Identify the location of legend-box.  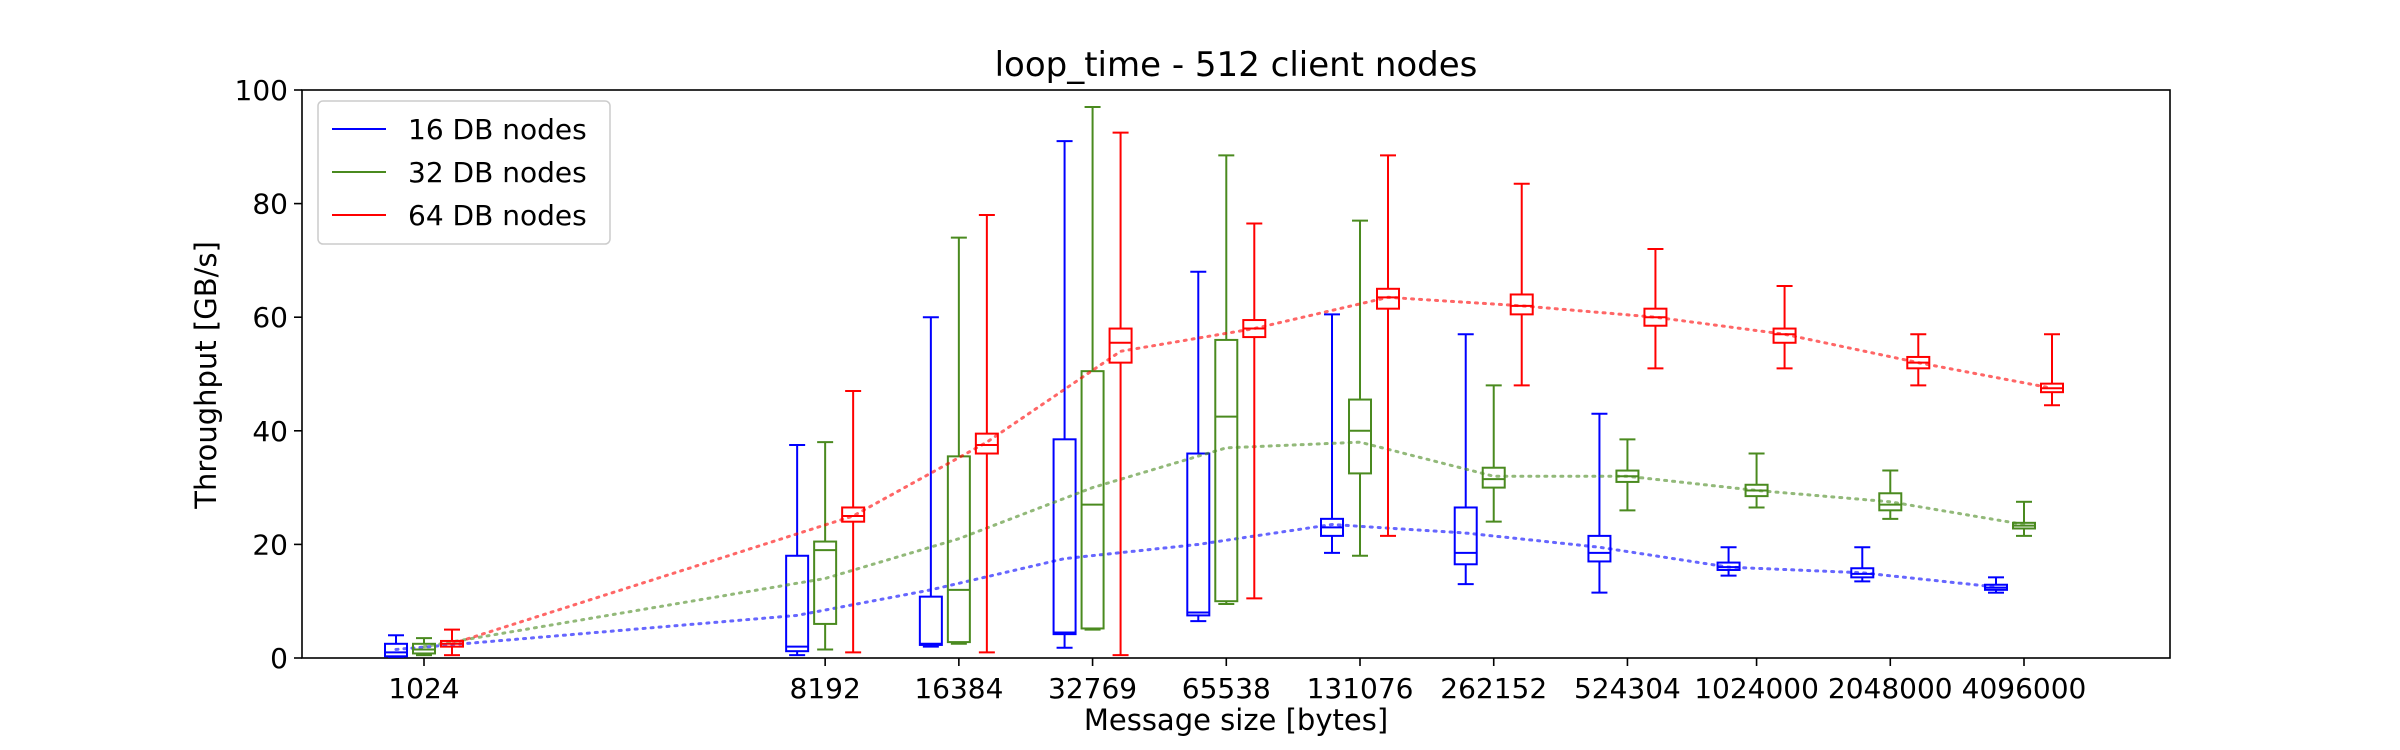
(464, 172).